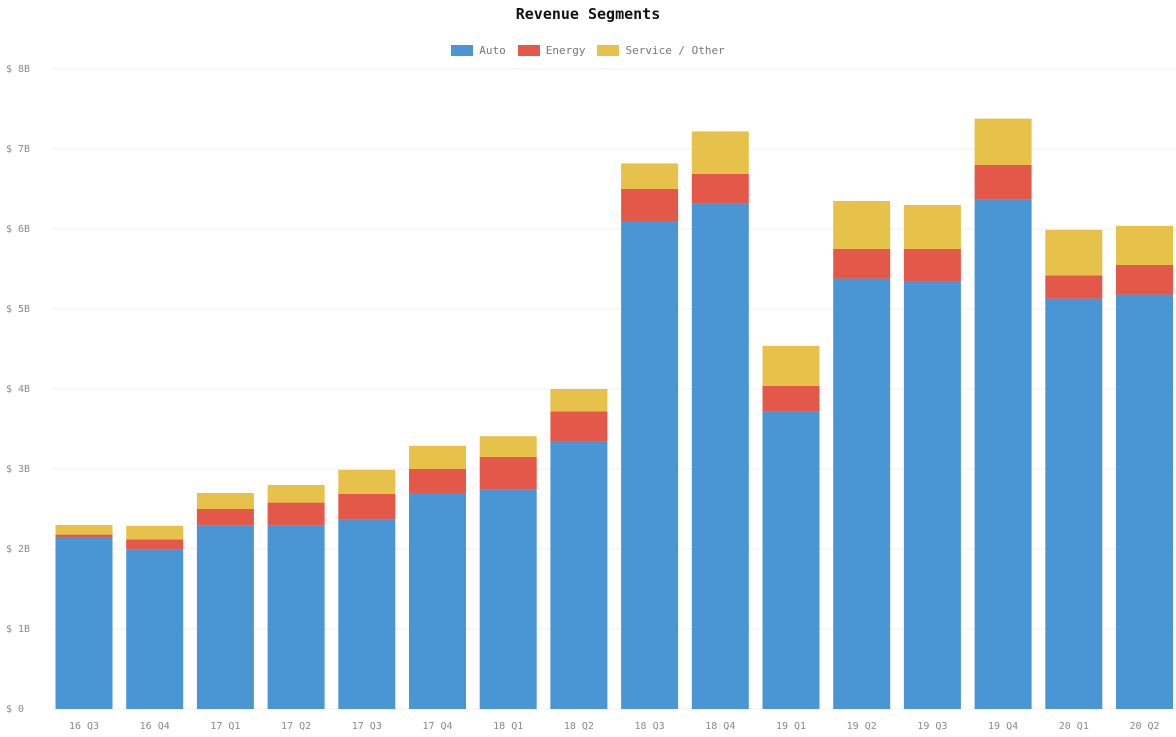 This screenshot has height=737, width=1176. Describe the element at coordinates (565, 50) in the screenshot. I see `legend-label-energy: Energy` at that location.